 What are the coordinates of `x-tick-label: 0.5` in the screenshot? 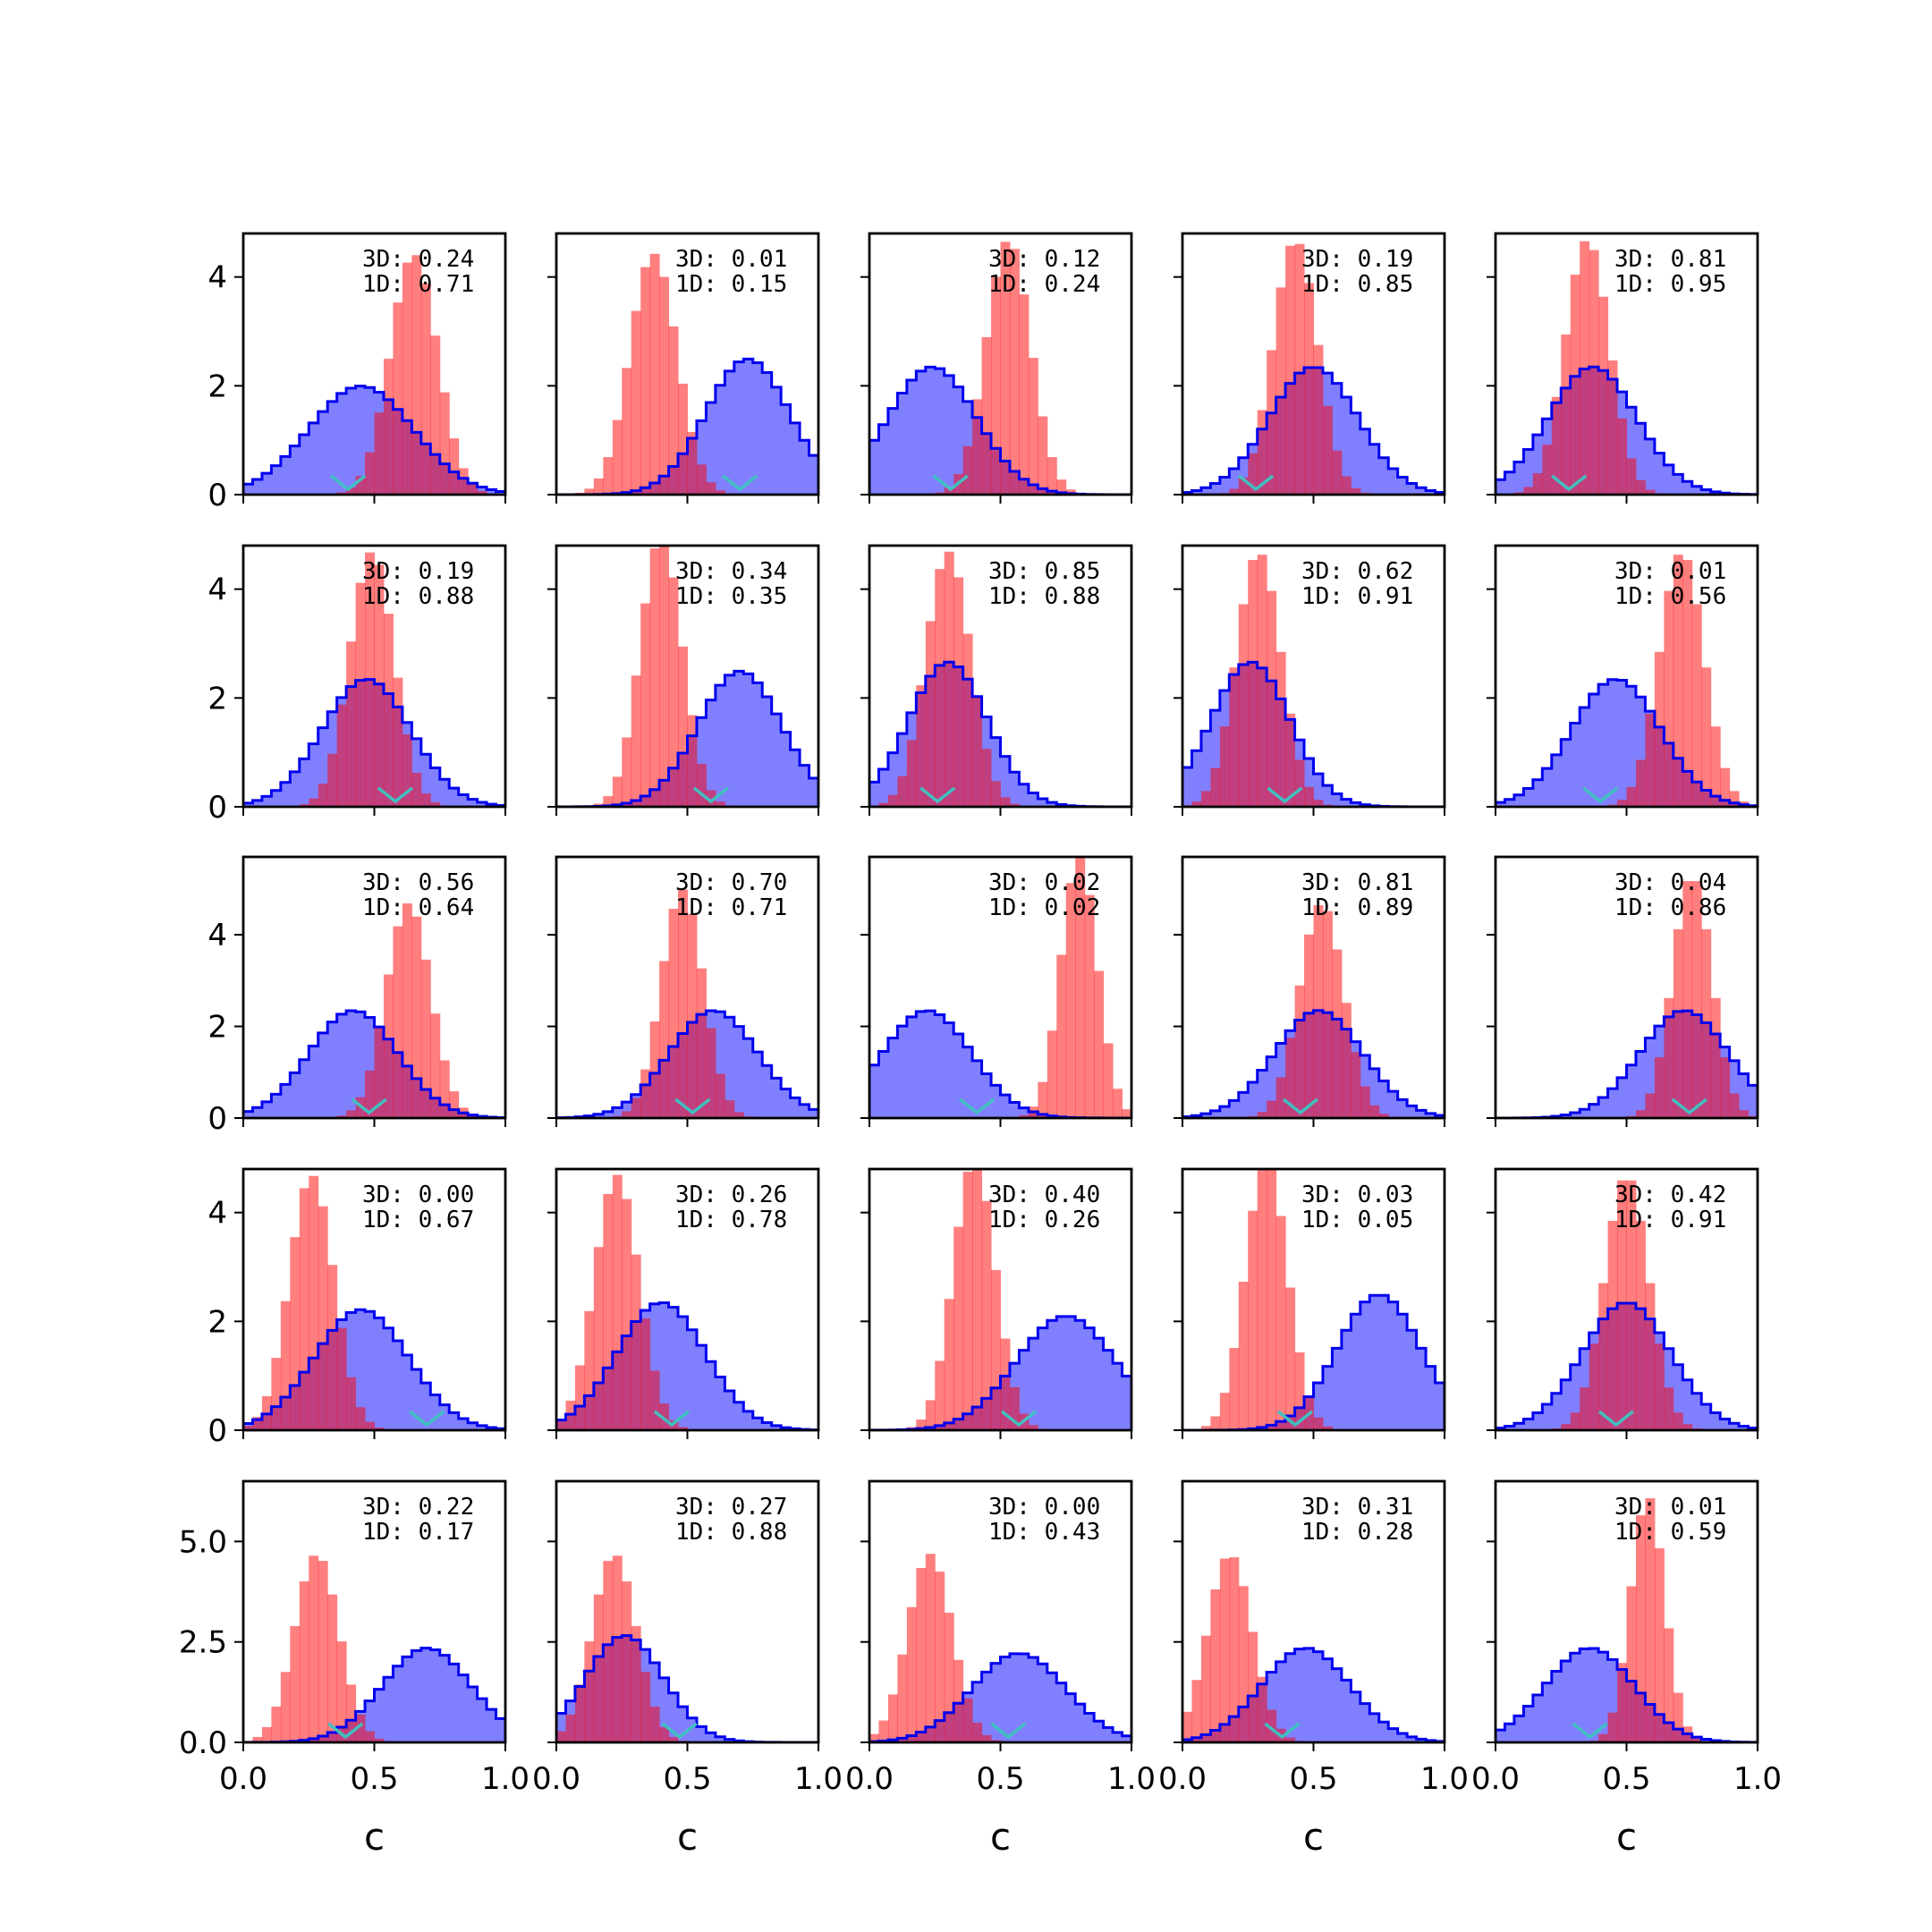 It's located at (687, 1779).